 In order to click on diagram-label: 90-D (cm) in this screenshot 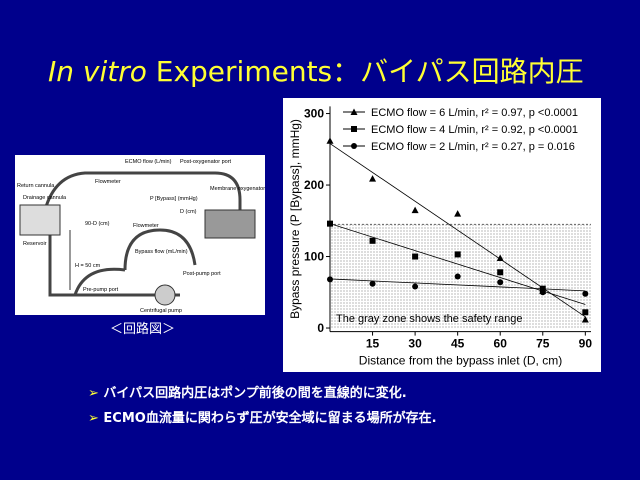, I will do `click(97, 224)`.